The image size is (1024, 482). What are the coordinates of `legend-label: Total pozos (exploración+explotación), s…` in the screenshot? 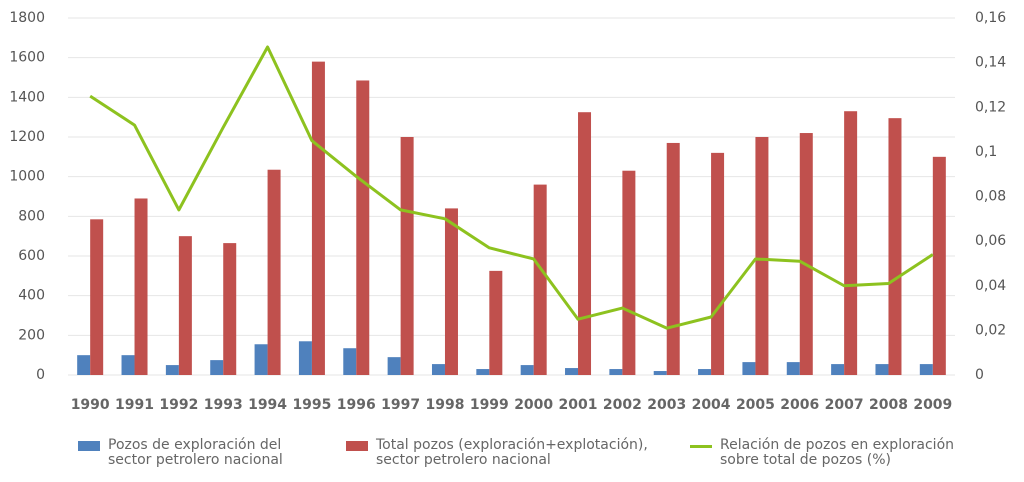 It's located at (512, 452).